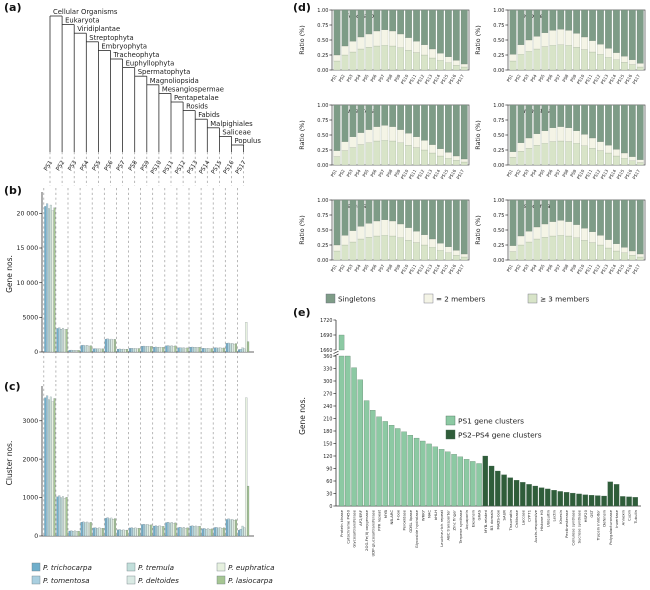 The height and width of the screenshot is (590, 650). Describe the element at coordinates (121, 166) in the screenshot. I see `ps-label: PS7` at that location.